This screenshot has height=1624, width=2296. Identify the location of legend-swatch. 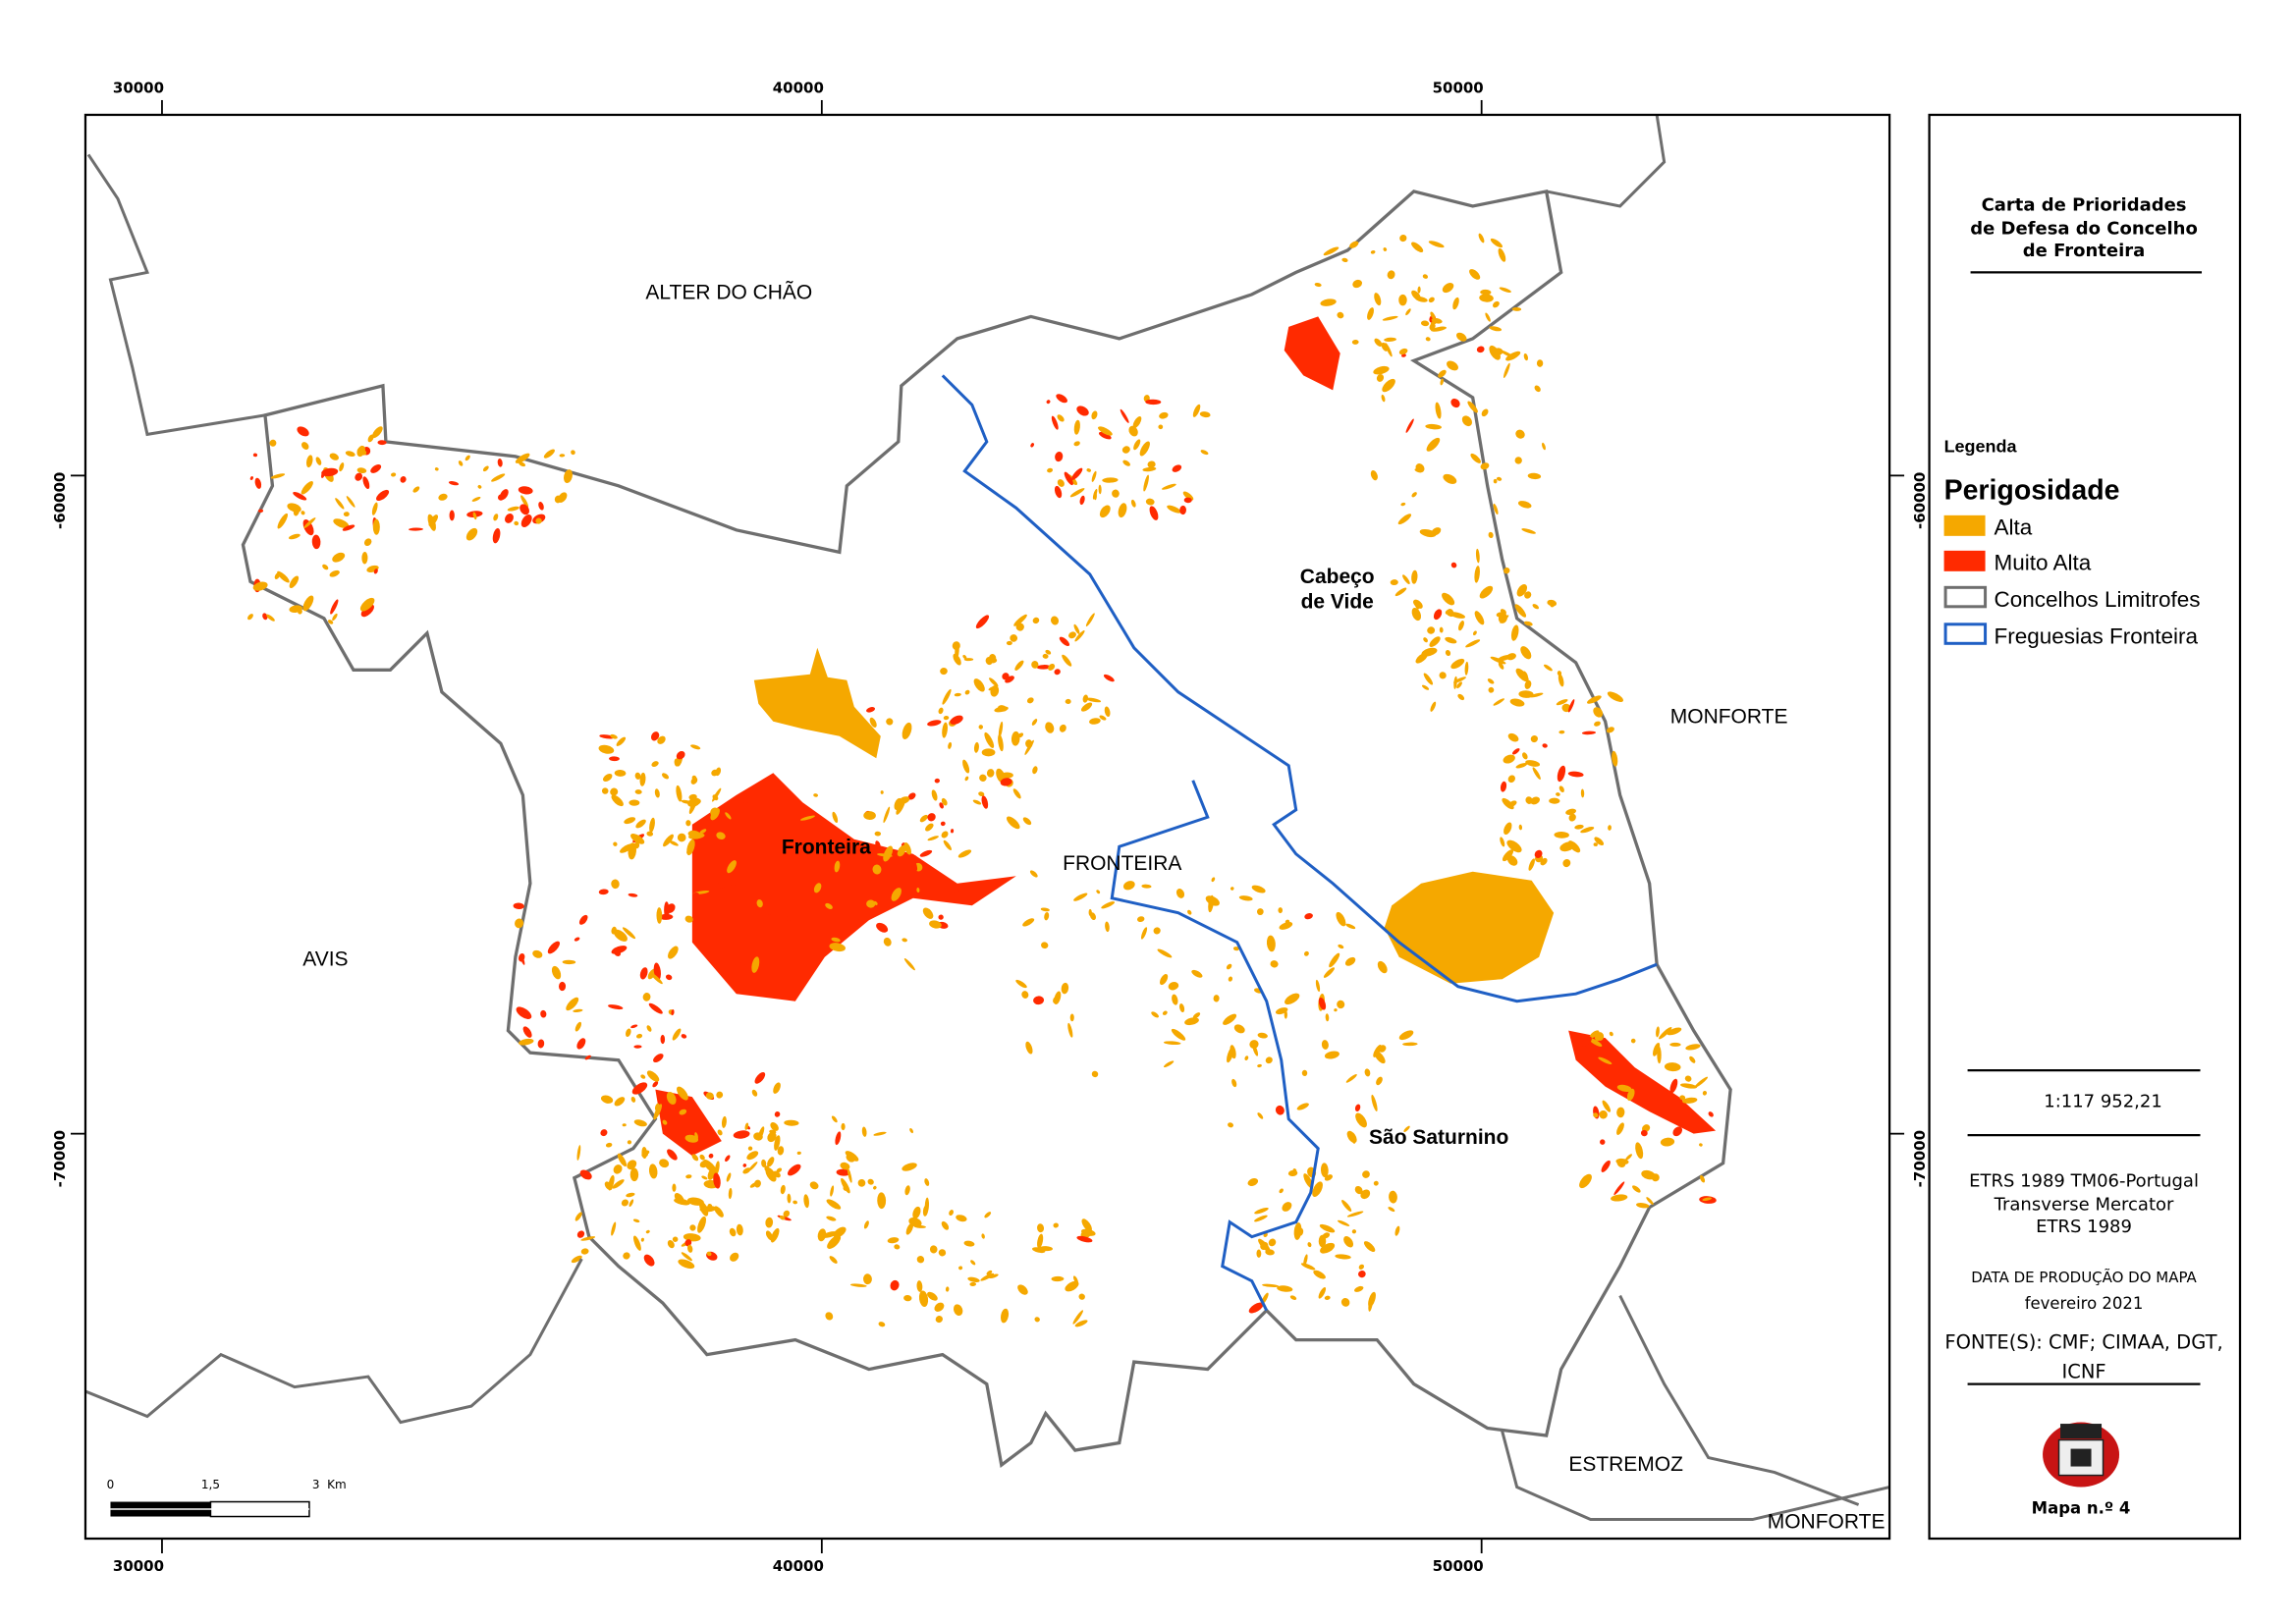
(1965, 597).